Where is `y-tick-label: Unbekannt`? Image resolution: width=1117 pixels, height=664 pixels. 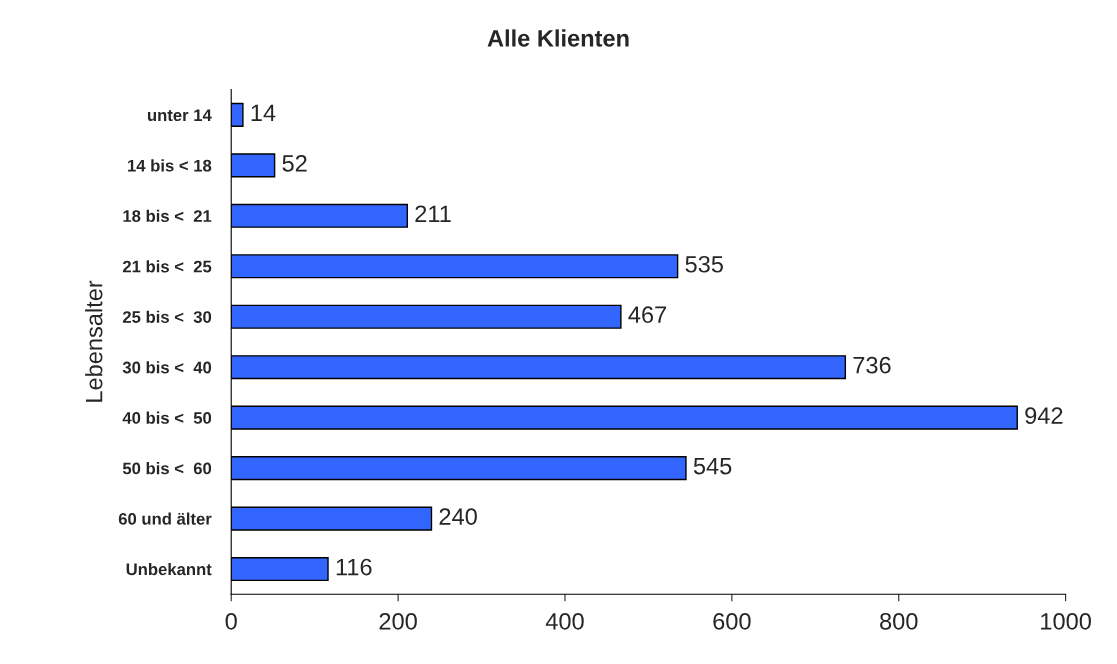 y-tick-label: Unbekannt is located at coordinates (169, 569).